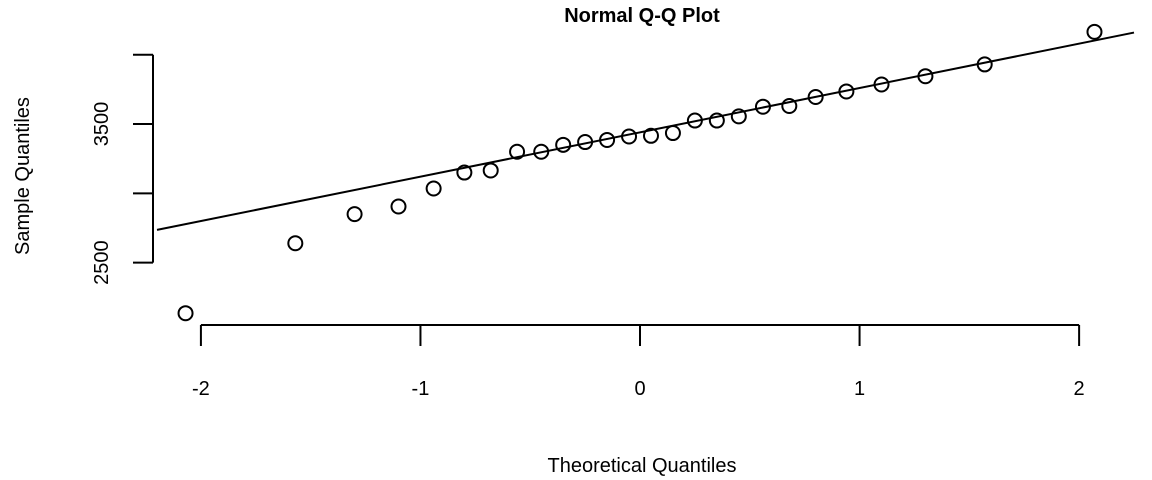 The height and width of the screenshot is (480, 1152). I want to click on y-tick-label: 2500, so click(102, 262).